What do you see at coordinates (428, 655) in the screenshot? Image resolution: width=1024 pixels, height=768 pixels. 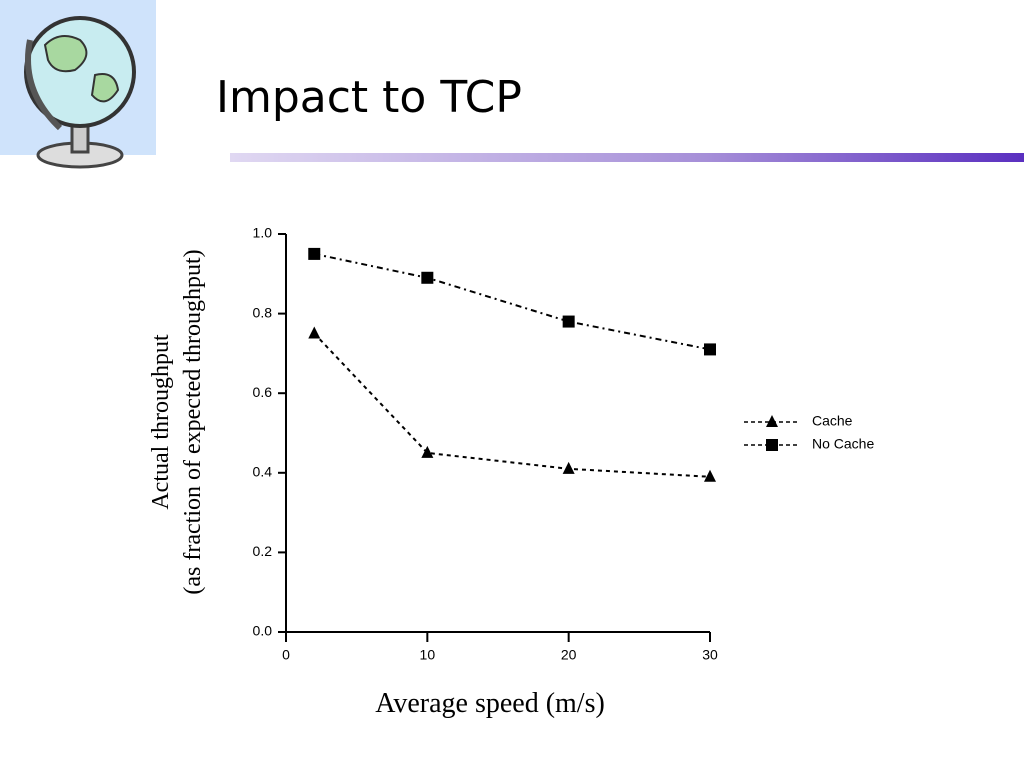 I see `x-tick-label: 10` at bounding box center [428, 655].